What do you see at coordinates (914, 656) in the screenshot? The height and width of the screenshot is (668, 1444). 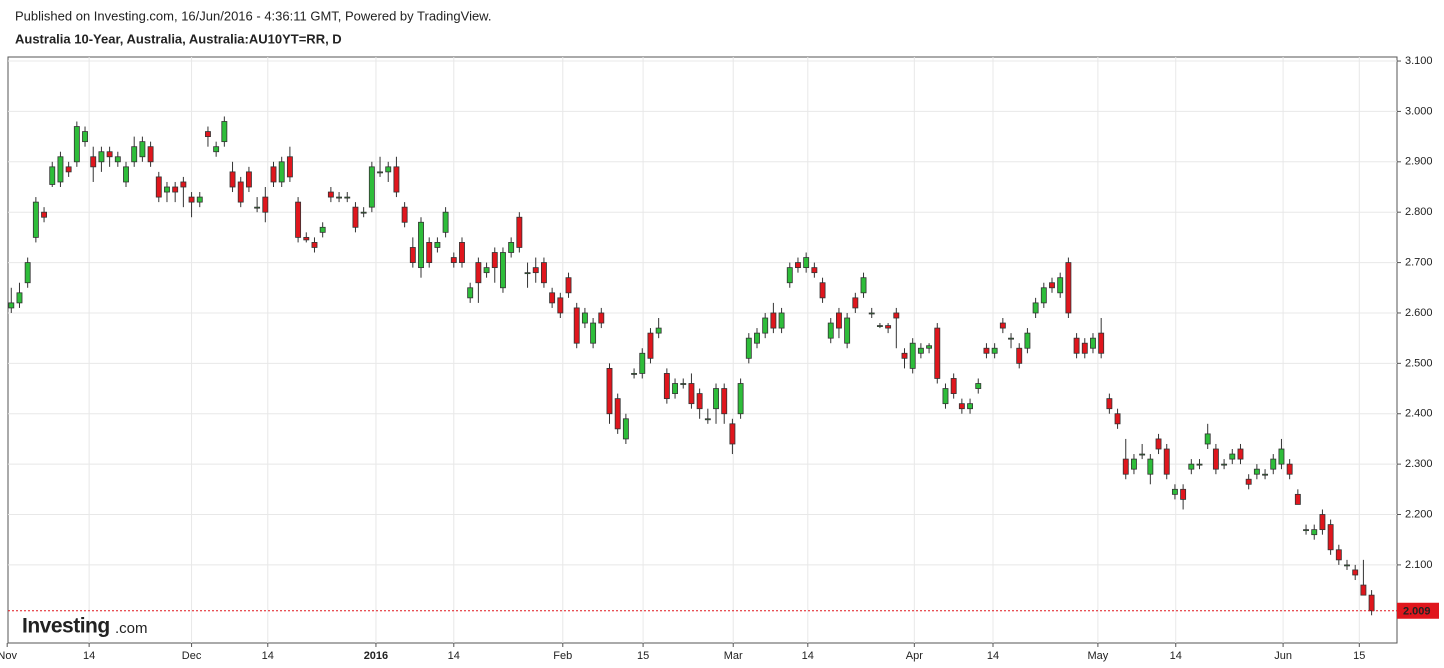 I see `x-tick-label: Apr` at bounding box center [914, 656].